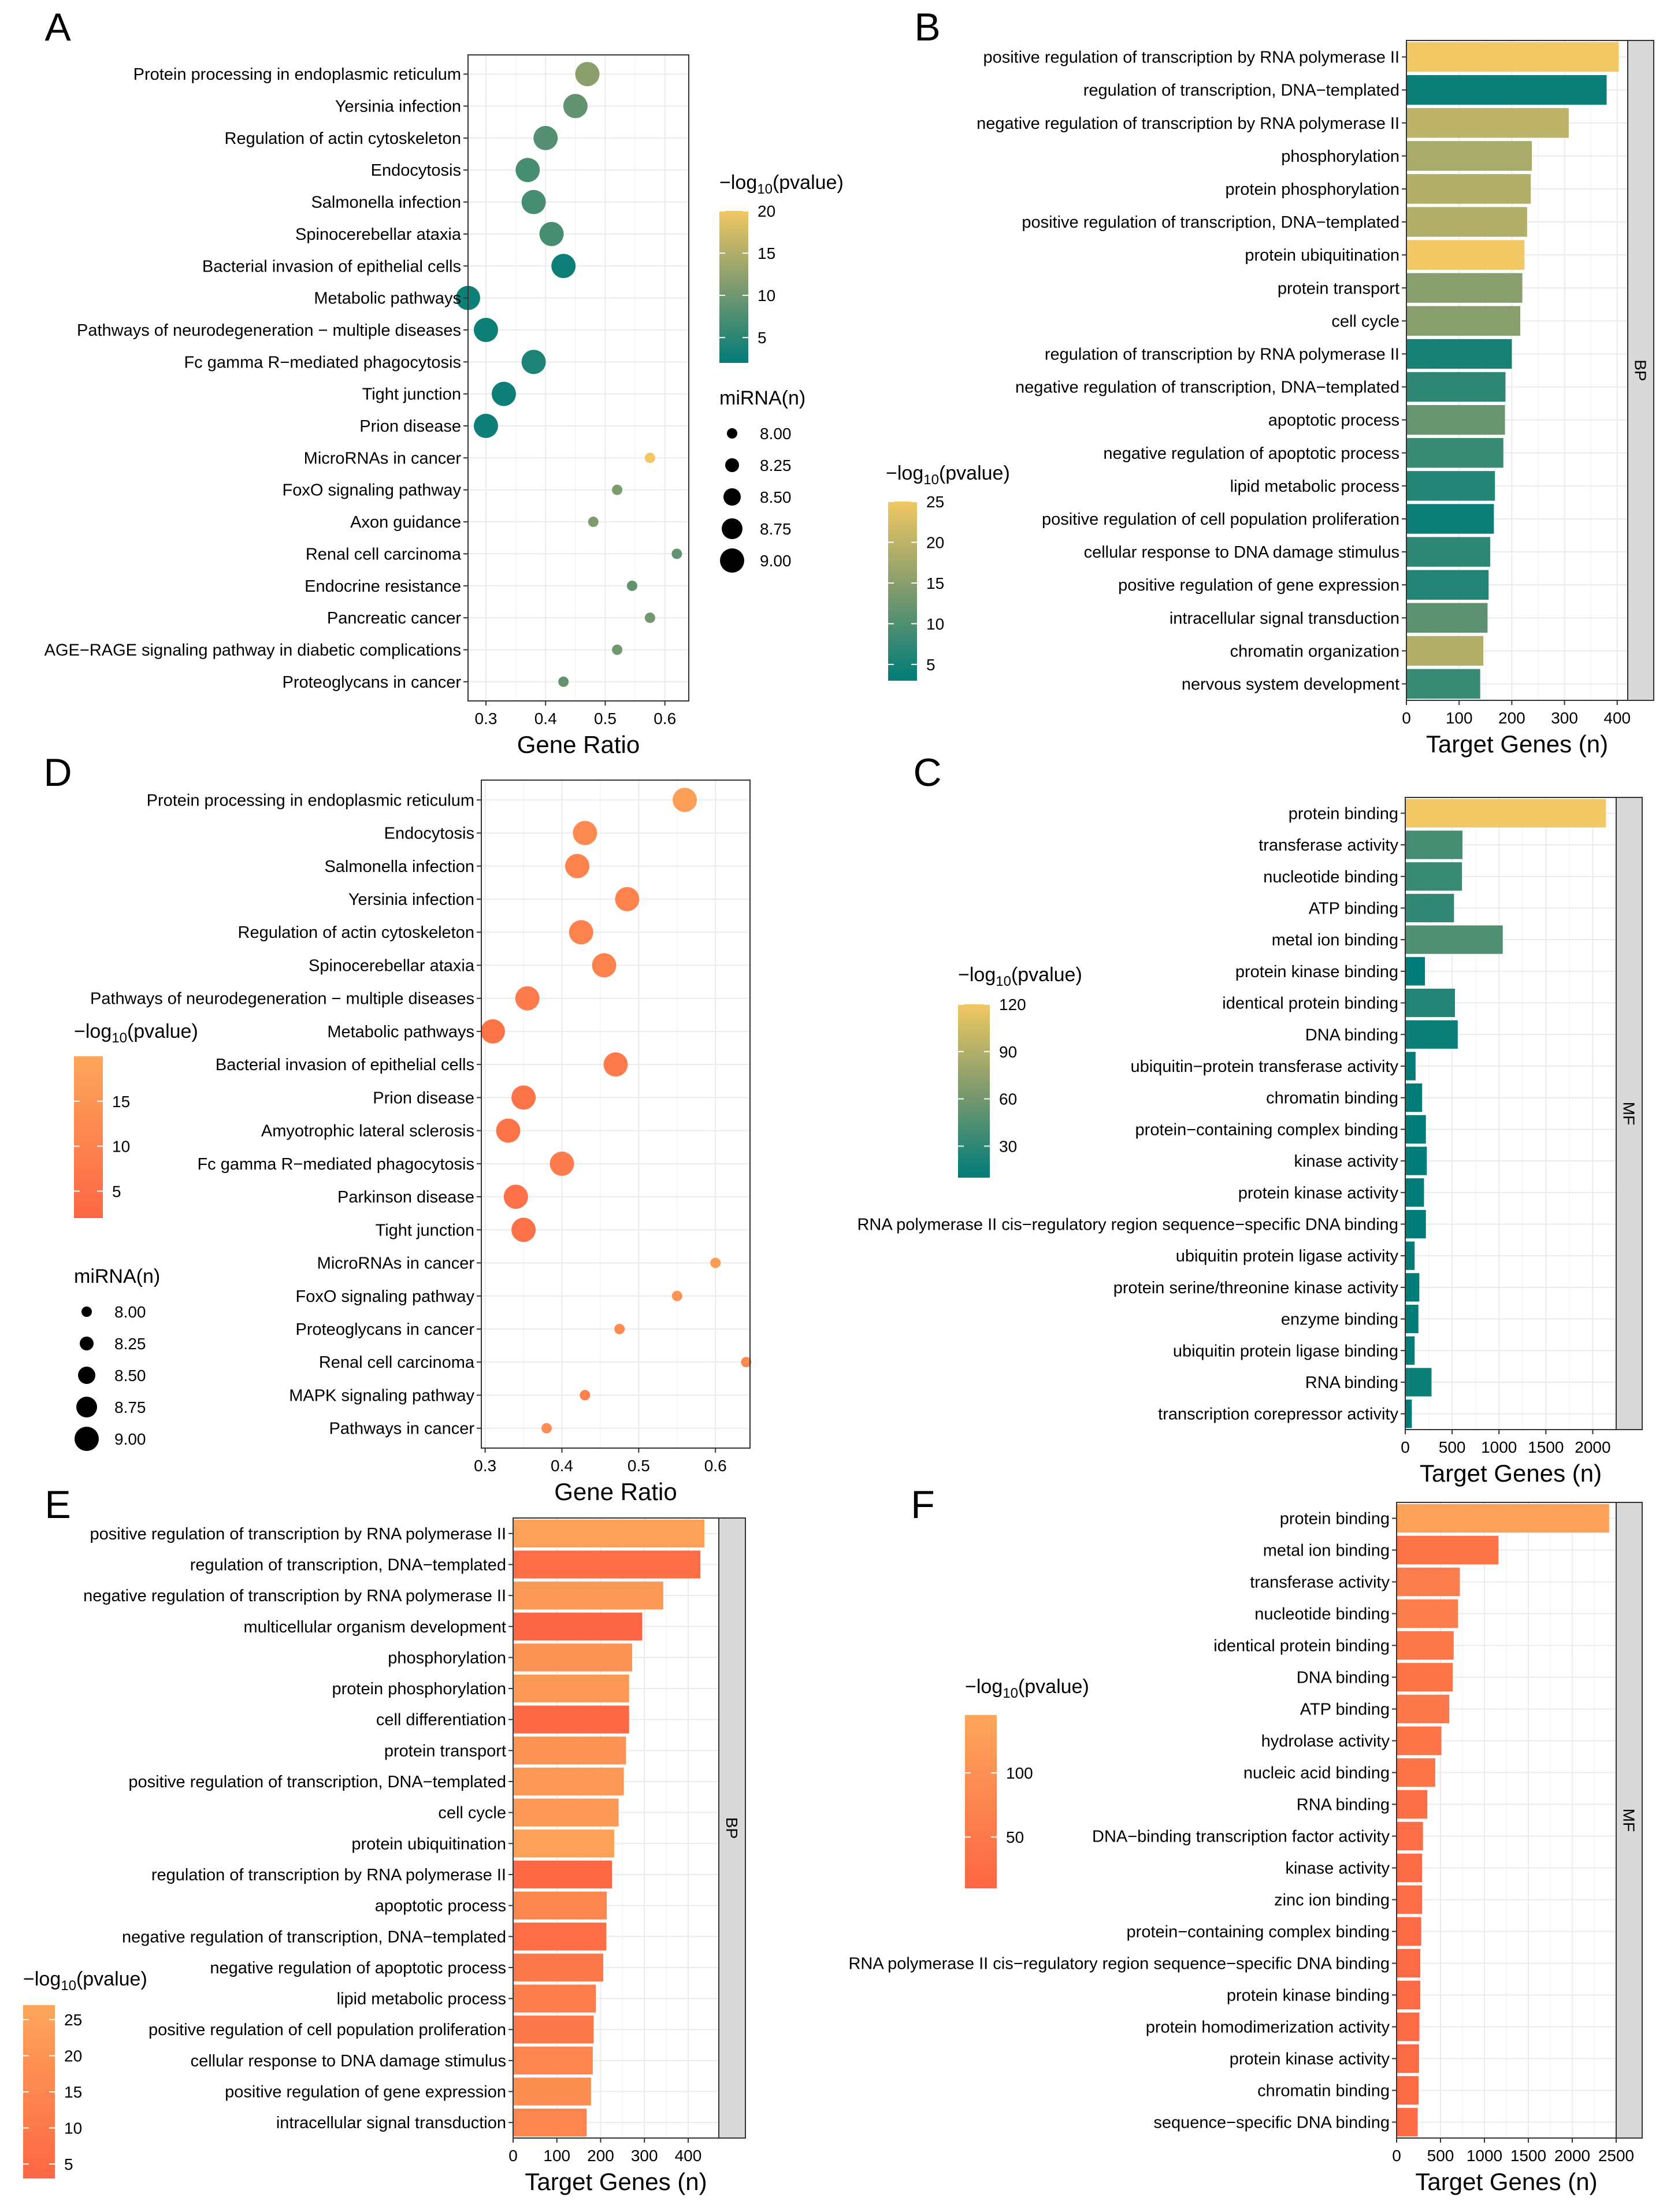 This screenshot has height=2212, width=1678. I want to click on panel-d-plot-area, so click(615, 1114).